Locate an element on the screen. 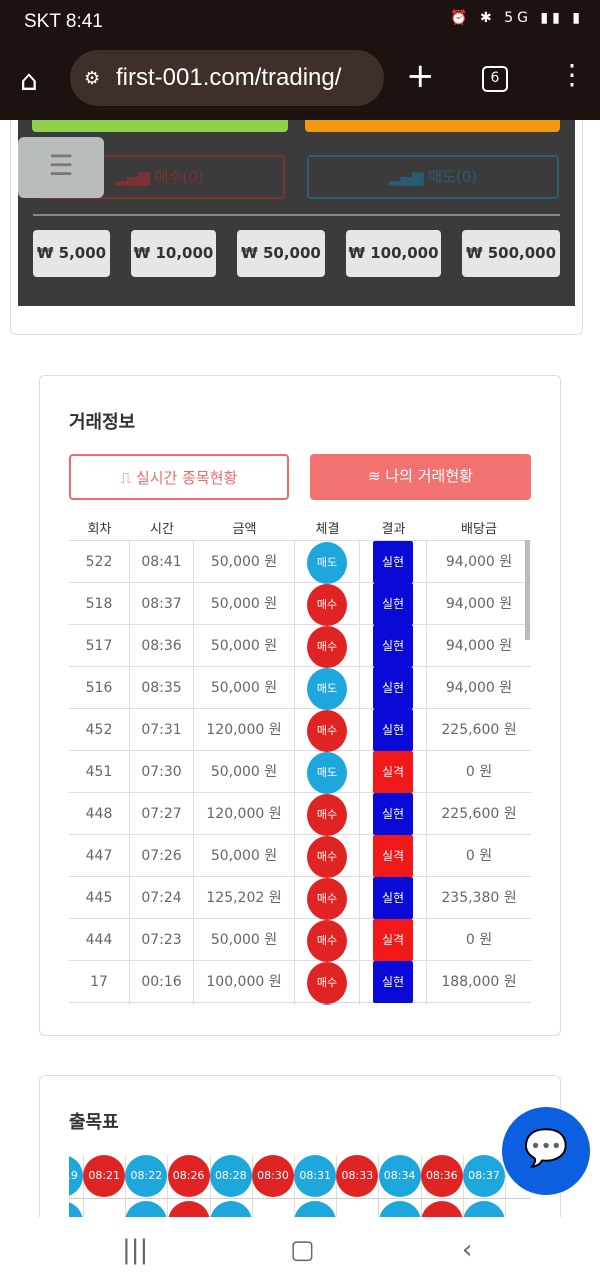  cell: 07:30 is located at coordinates (162, 772).